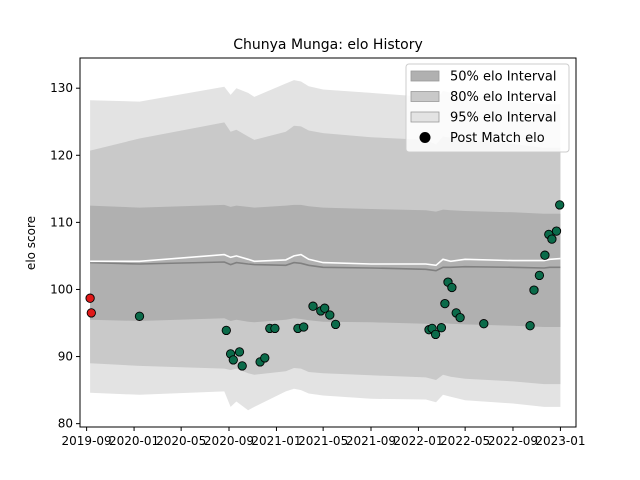 The image size is (640, 480). I want to click on legend-entry-50-elo-interval: 50% elo Interval, so click(503, 77).